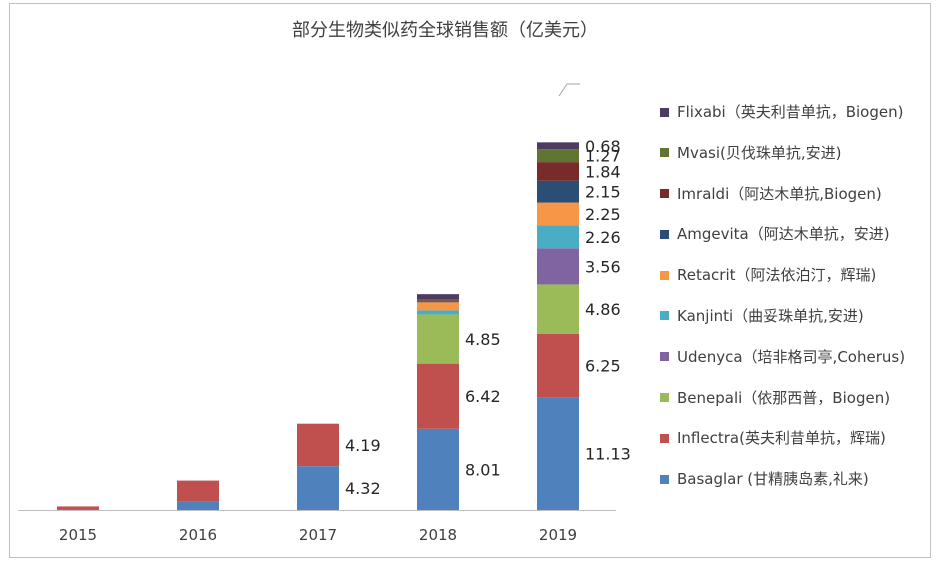 The width and height of the screenshot is (942, 563). I want to click on x-tick-label: 2018, so click(438, 535).